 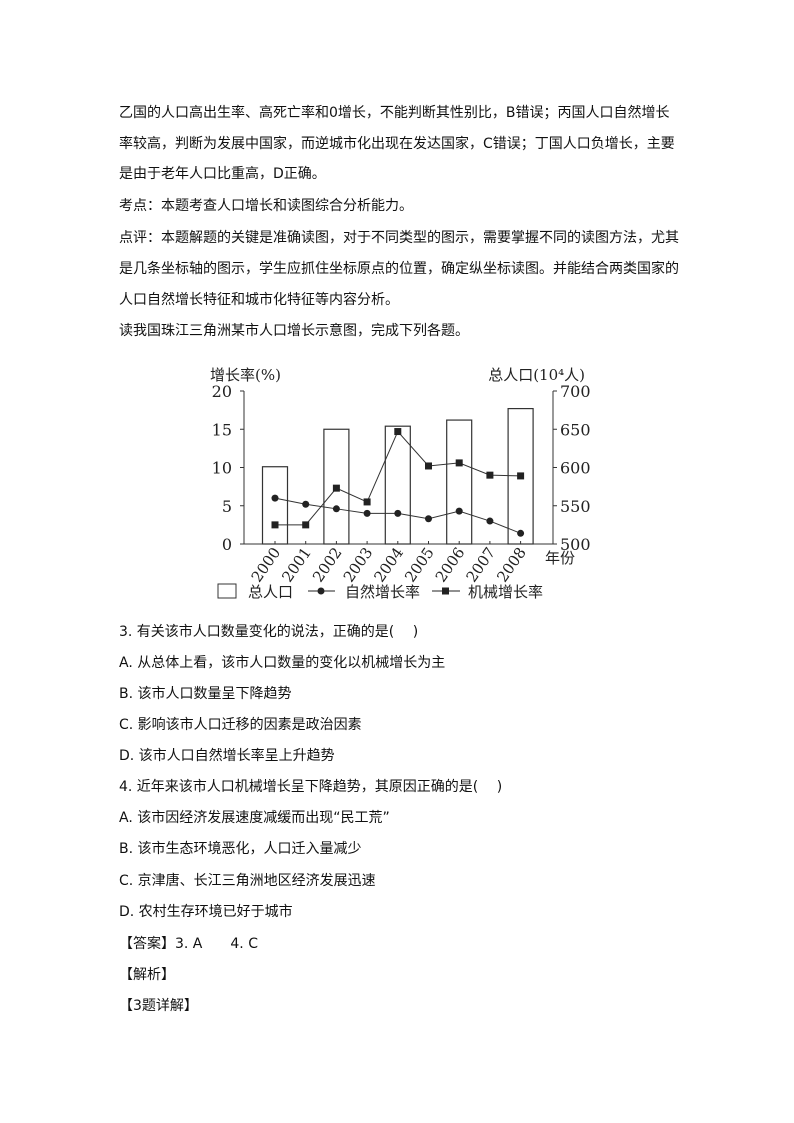 What do you see at coordinates (247, 881) in the screenshot?
I see `question-line: C. 京津唐、长江三角洲地区经济发展迅速` at bounding box center [247, 881].